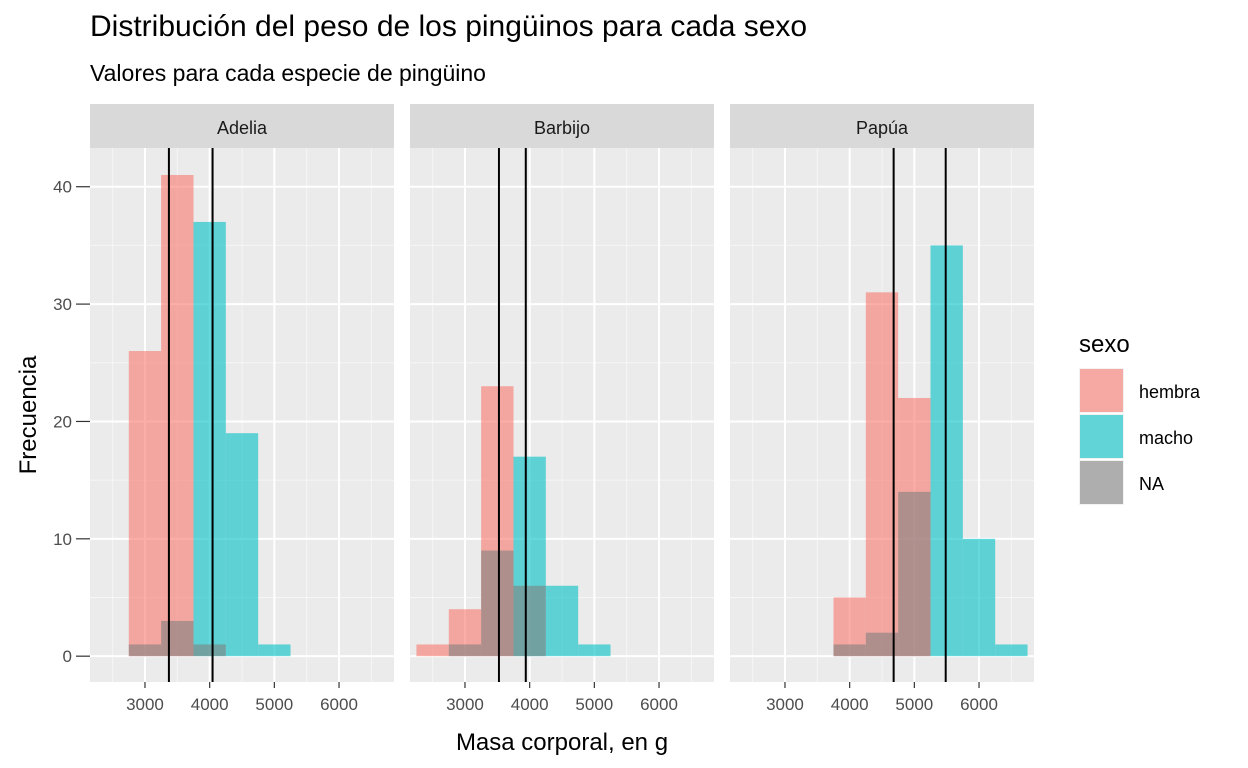 This screenshot has height=768, width=1248. I want to click on y-tick-label: 20, so click(62, 421).